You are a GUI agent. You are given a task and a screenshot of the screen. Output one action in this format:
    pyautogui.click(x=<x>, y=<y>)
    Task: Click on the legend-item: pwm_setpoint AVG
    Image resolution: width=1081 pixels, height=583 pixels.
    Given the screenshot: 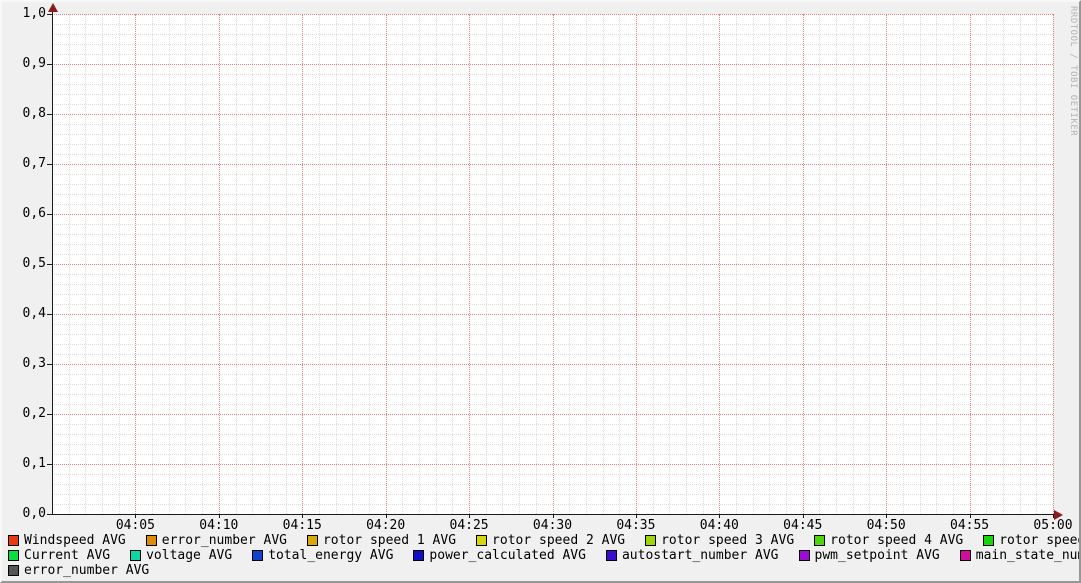 What is the action you would take?
    pyautogui.click(x=869, y=555)
    